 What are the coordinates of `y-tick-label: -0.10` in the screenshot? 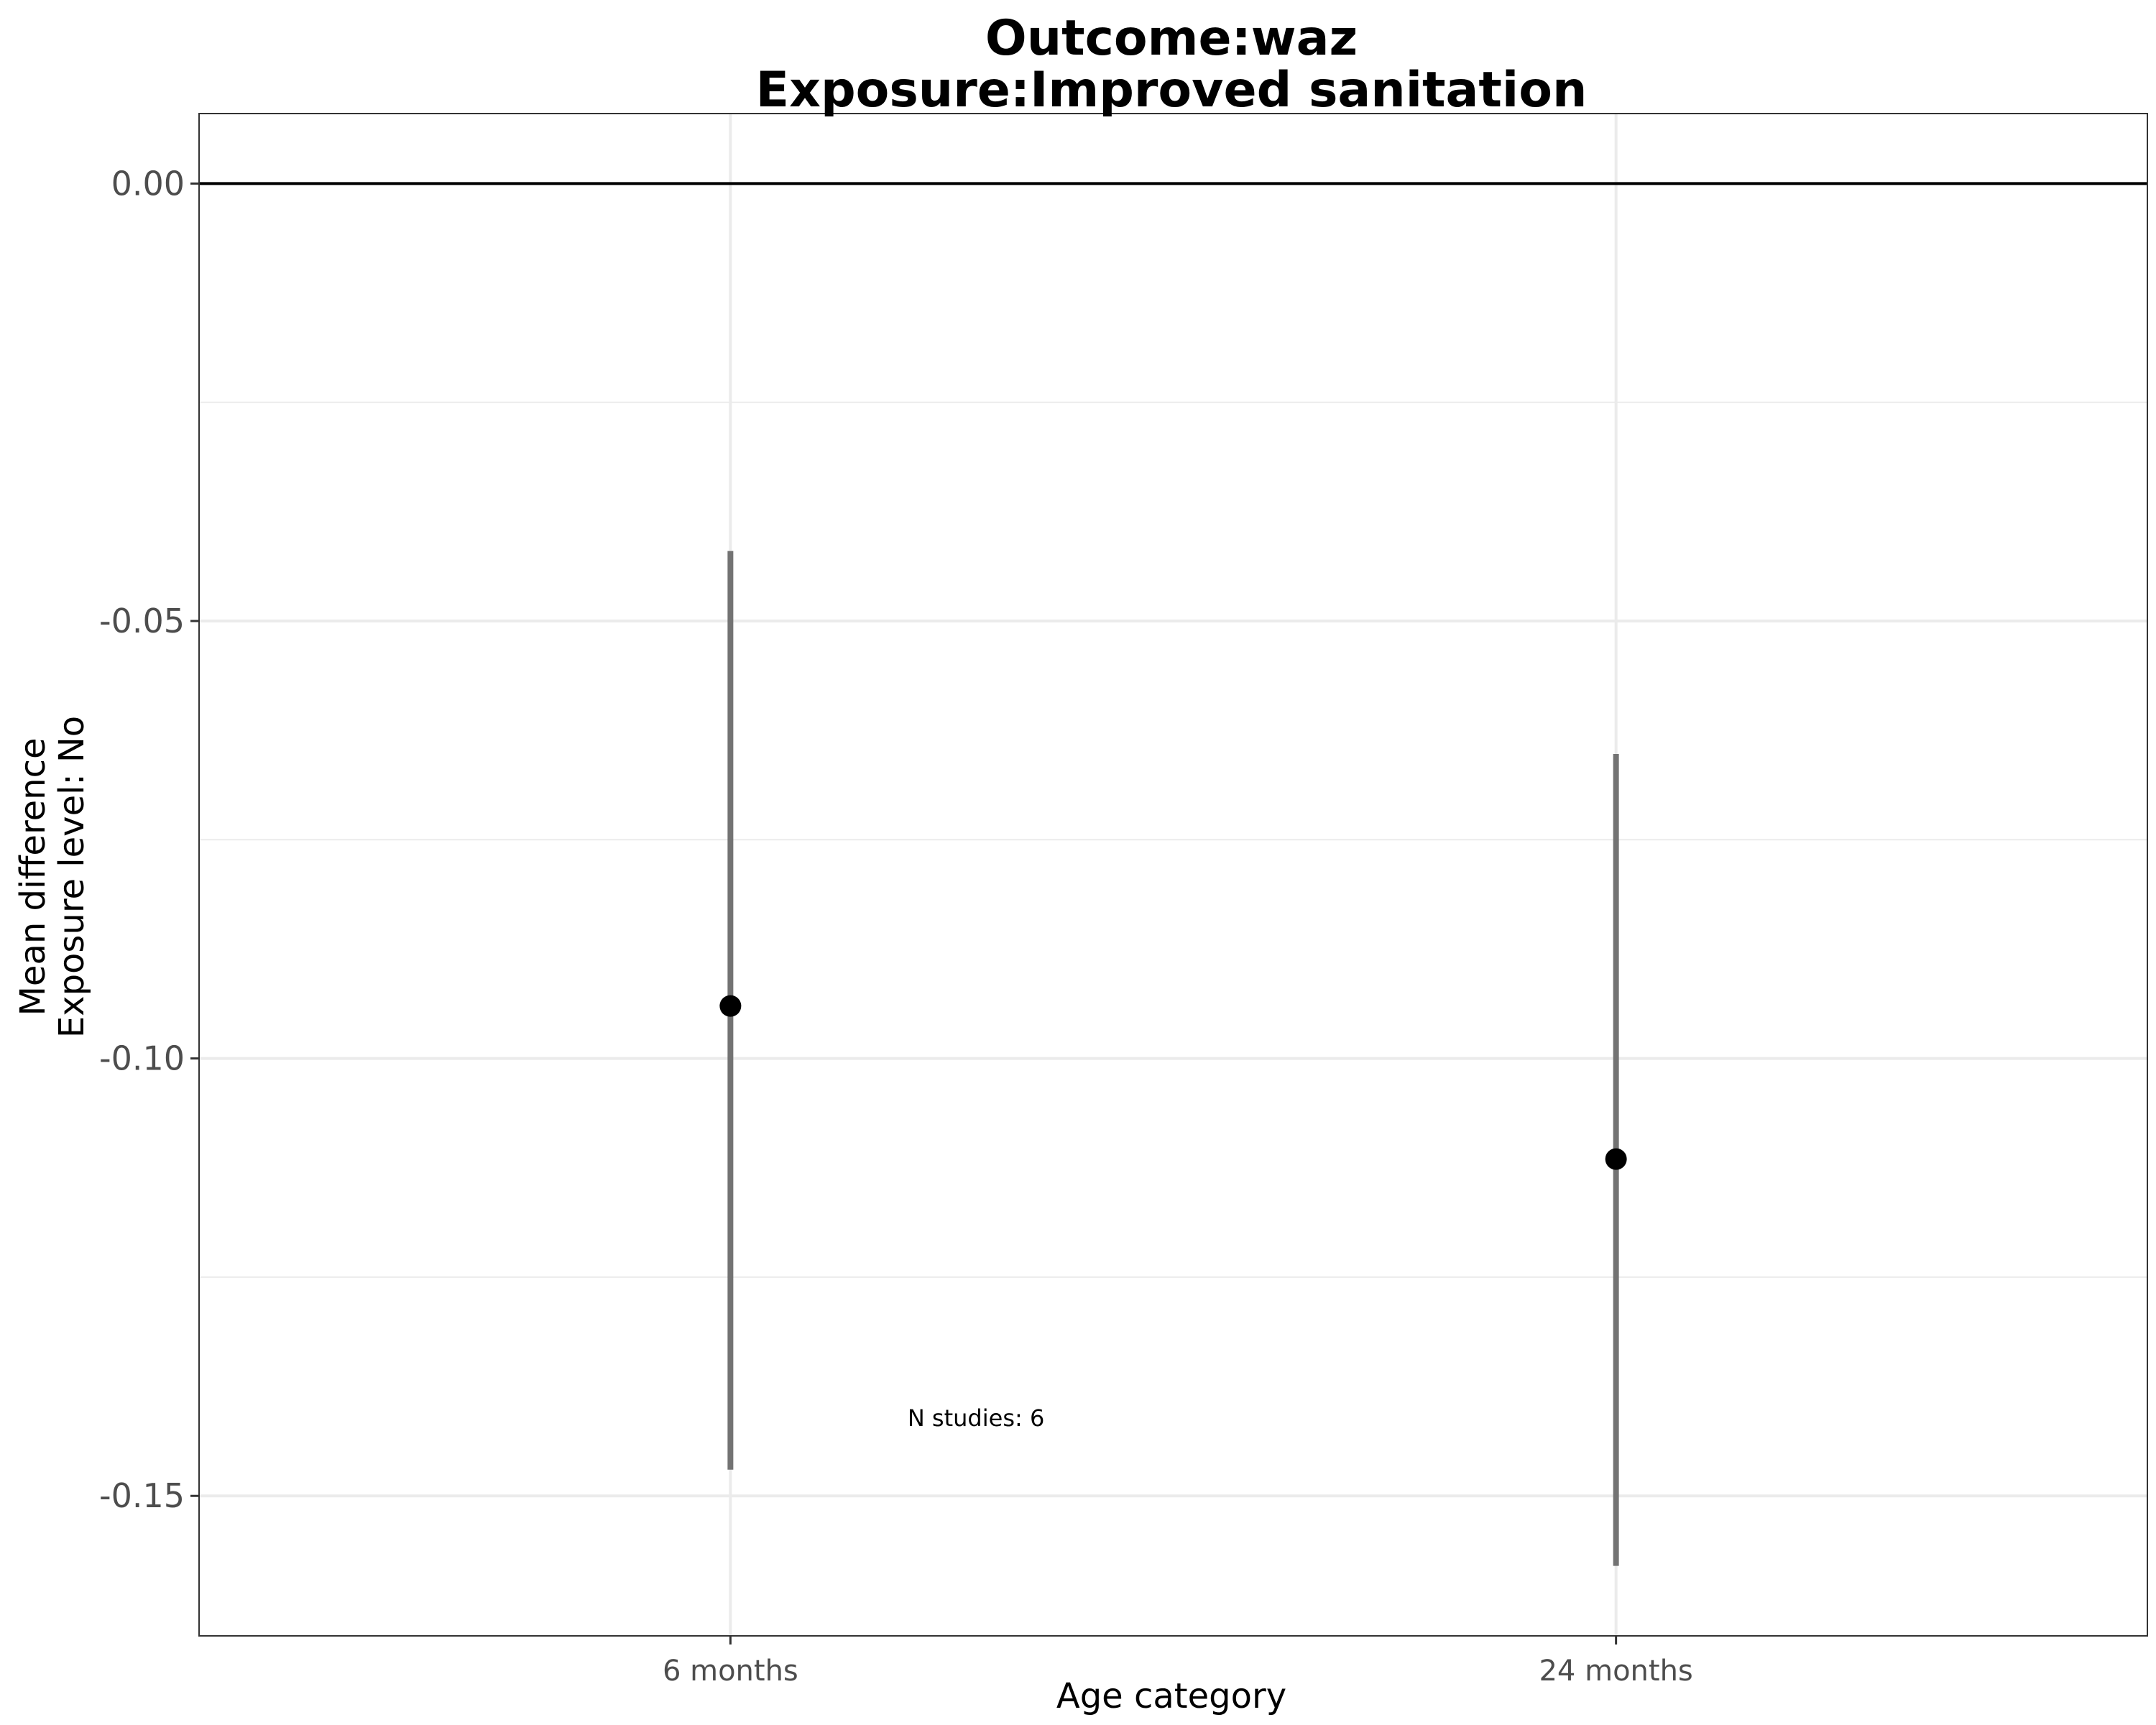 It's located at (142, 1058).